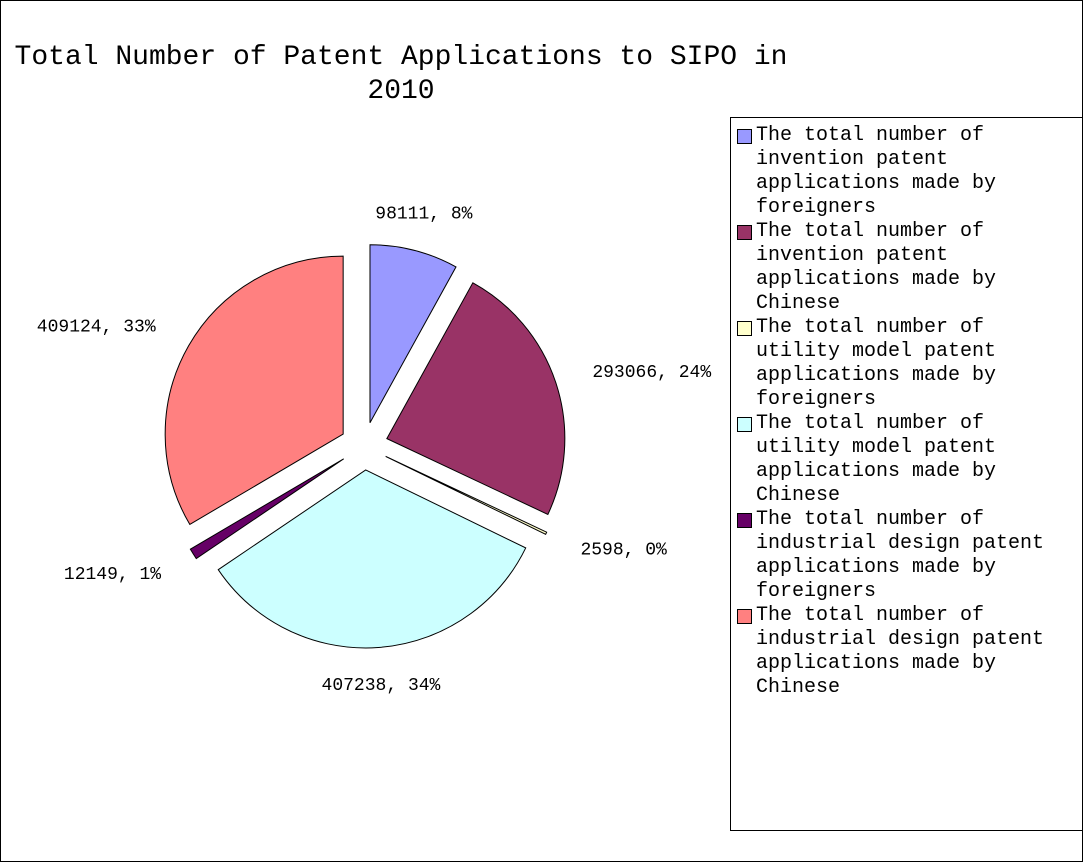 The width and height of the screenshot is (1083, 862). I want to click on data-label: 407238, 34%, so click(381, 686).